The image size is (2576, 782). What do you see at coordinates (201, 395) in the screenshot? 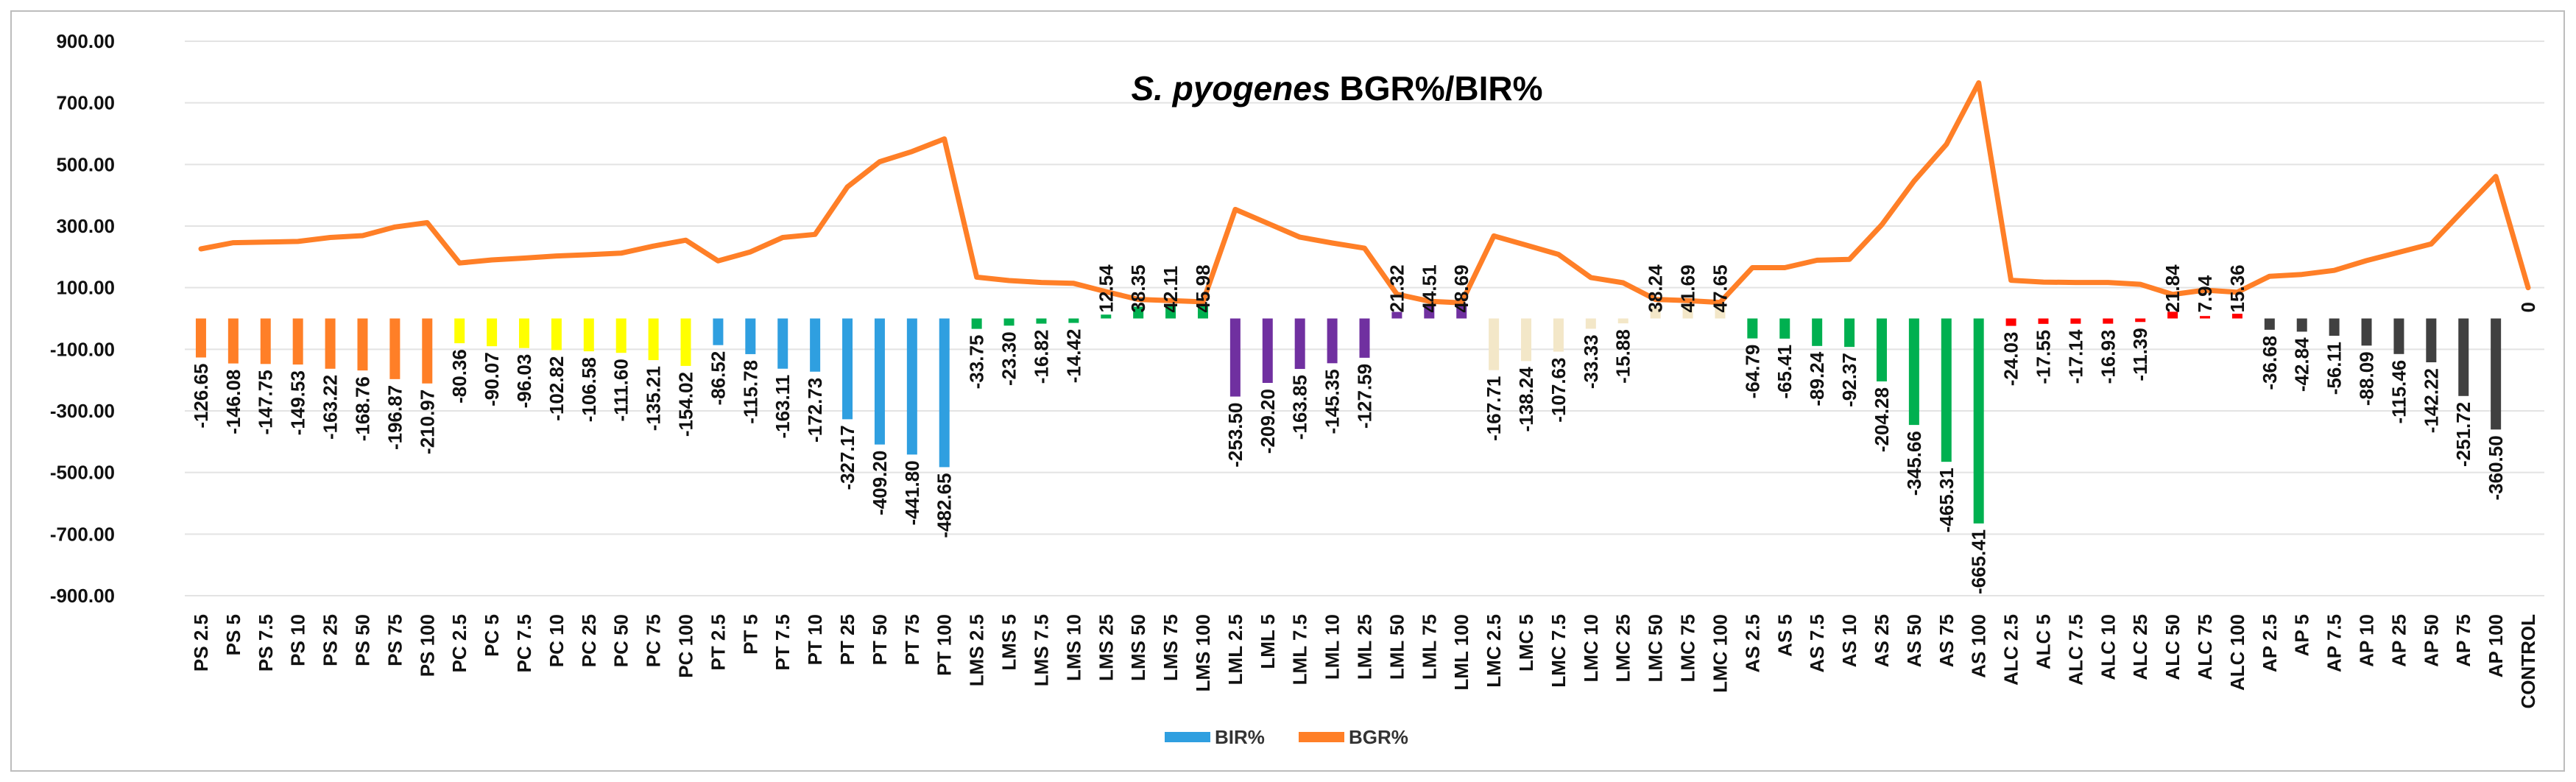
I see `bar-value-label: -126.65` at bounding box center [201, 395].